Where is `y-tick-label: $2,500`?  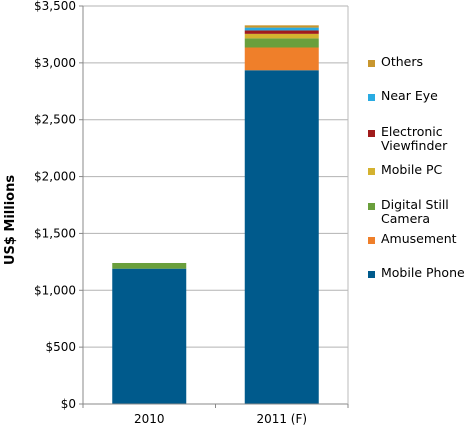
y-tick-label: $2,500 is located at coordinates (55, 120).